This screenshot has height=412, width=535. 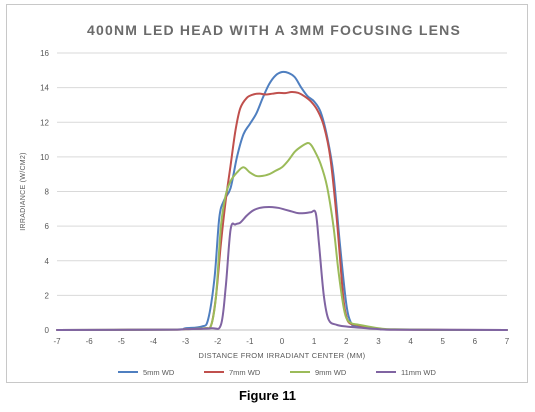 I want to click on x-tick-label: 1, so click(x=314, y=341).